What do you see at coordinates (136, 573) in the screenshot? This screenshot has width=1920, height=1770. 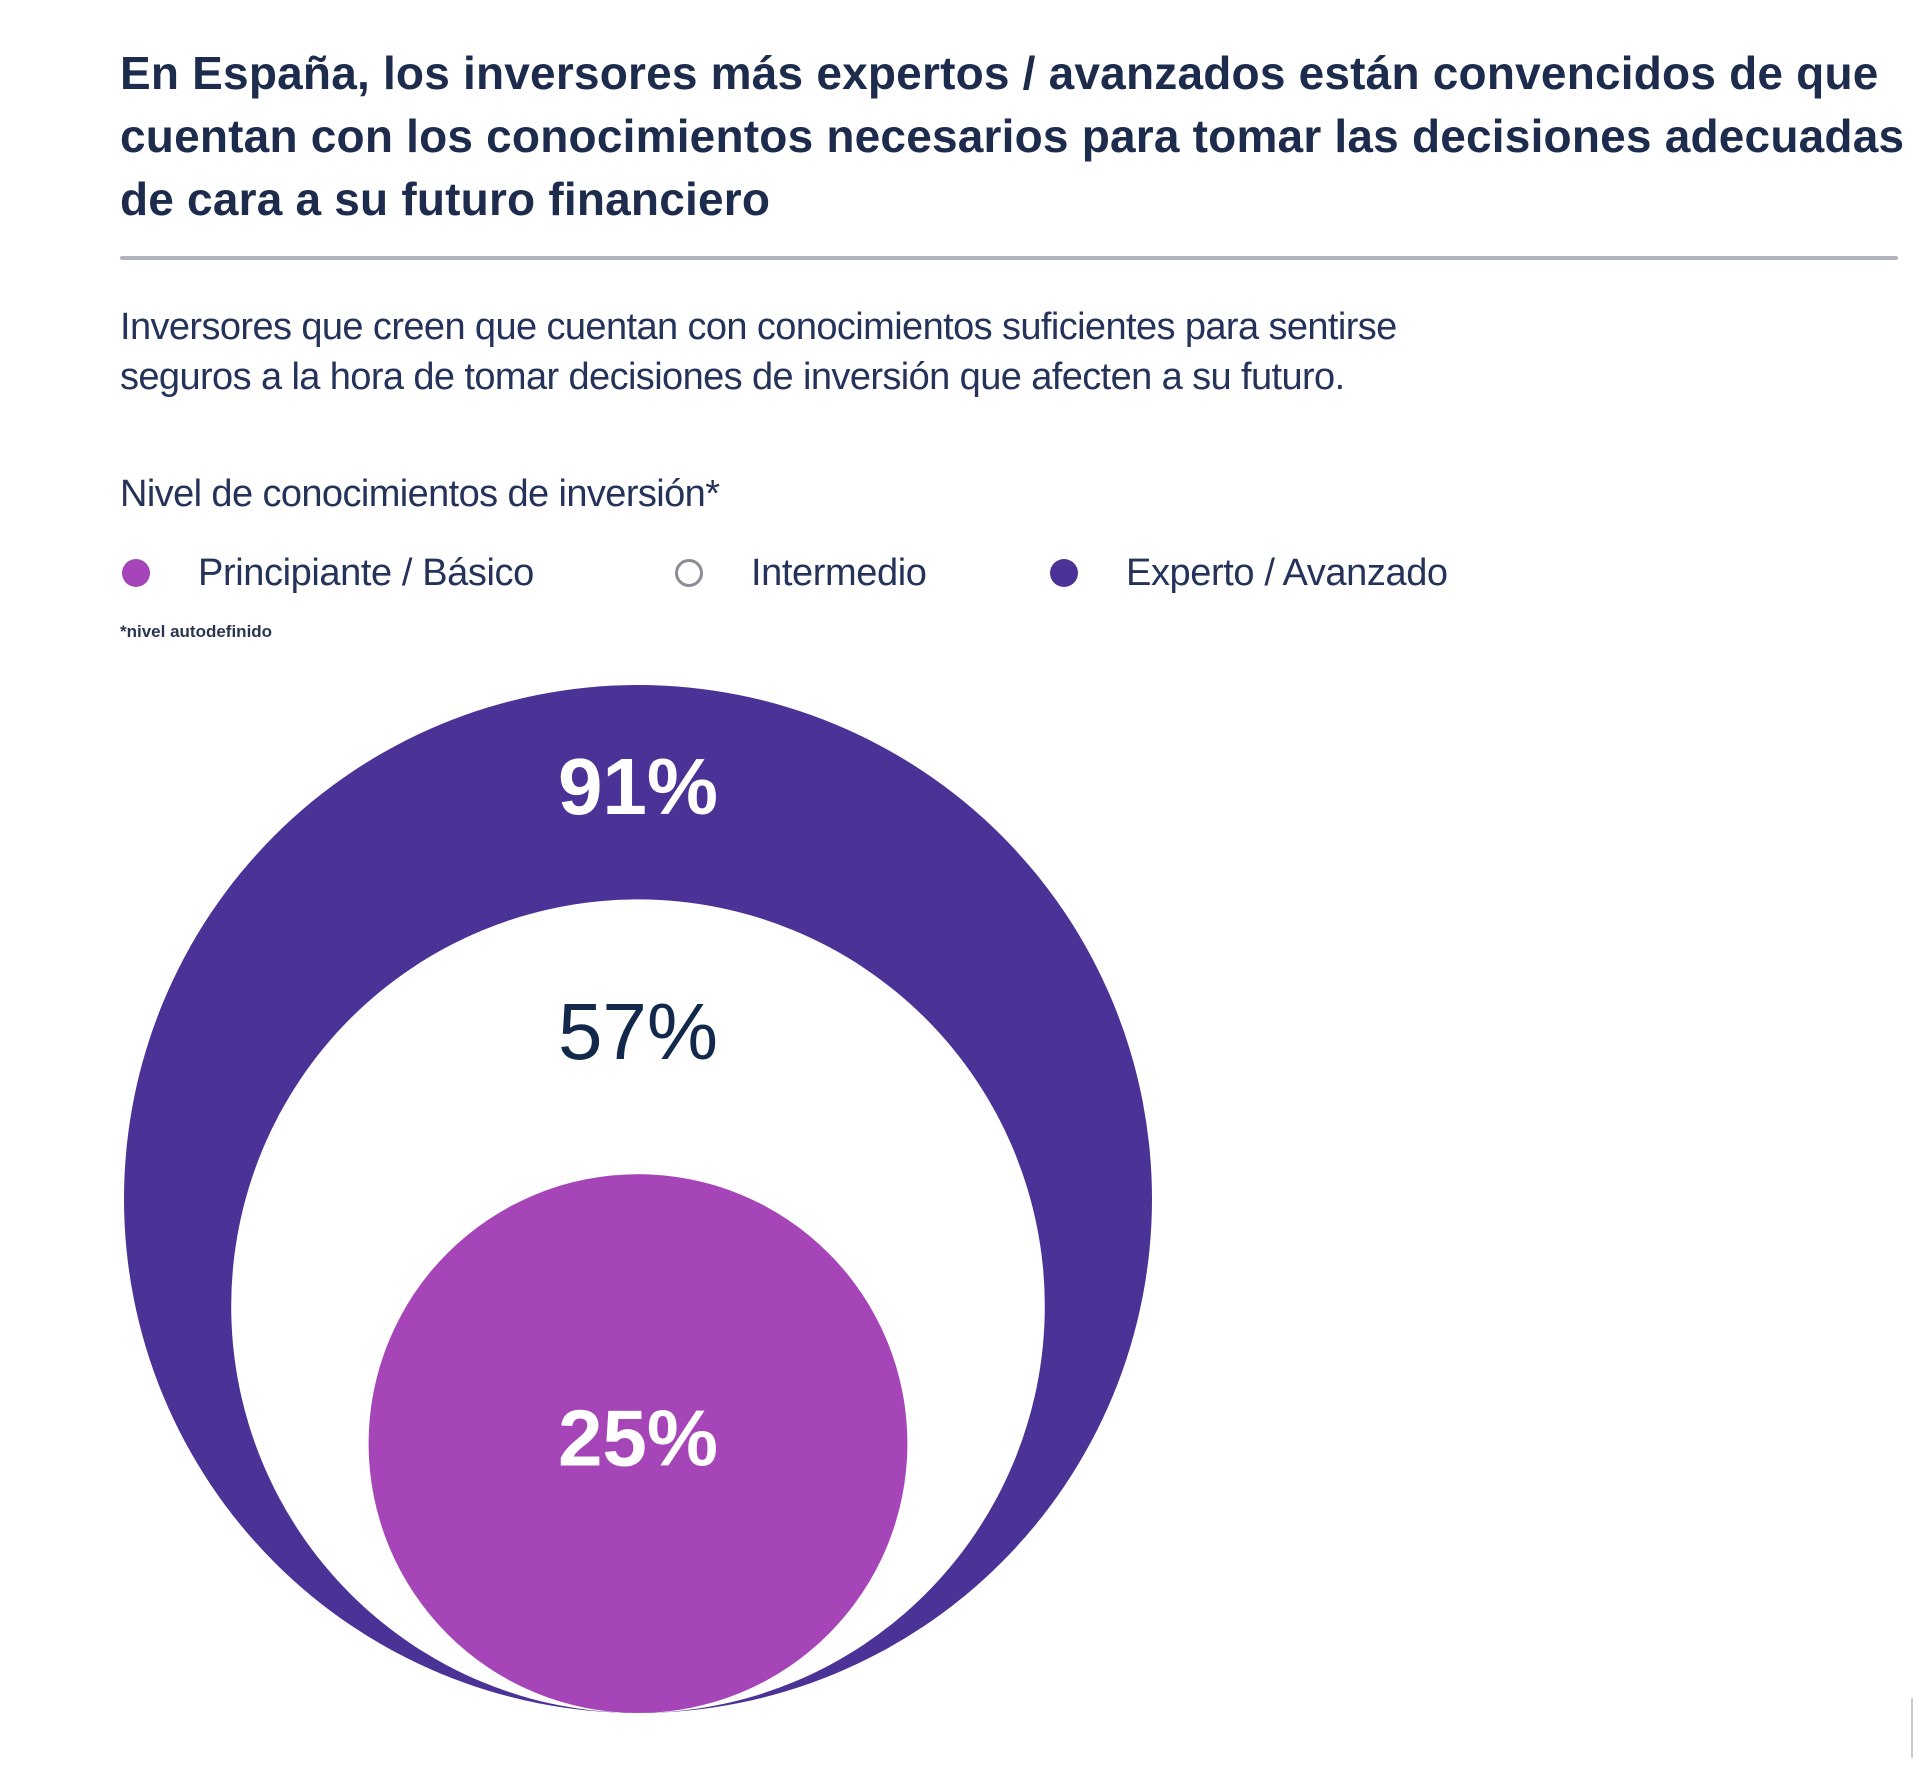 I see `legend-swatch-principiante-icon` at bounding box center [136, 573].